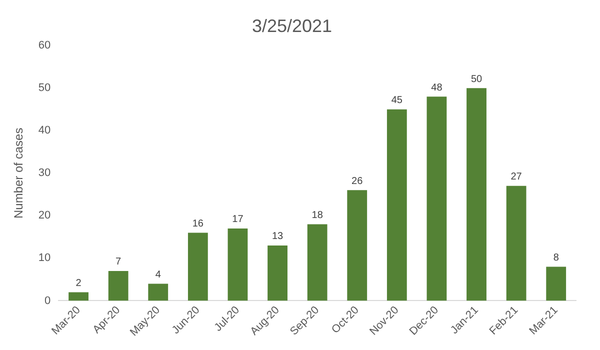  Describe the element at coordinates (292, 26) in the screenshot. I see `chart-title: 3/25/2021` at that location.